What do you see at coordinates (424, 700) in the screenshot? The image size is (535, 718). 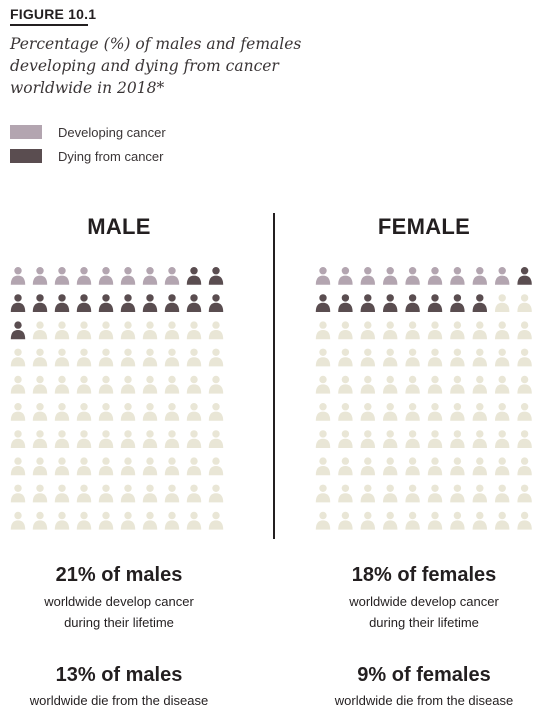 I see `stat-female-die-line1: worldwide die from the disease` at bounding box center [424, 700].